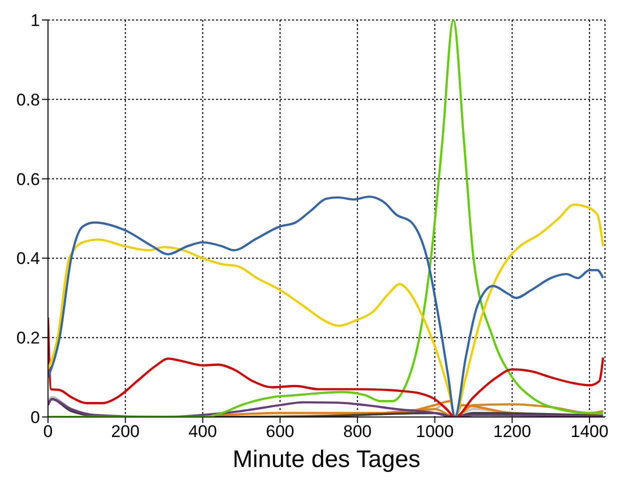  Describe the element at coordinates (512, 432) in the screenshot. I see `x-tick-label: 1200` at that location.